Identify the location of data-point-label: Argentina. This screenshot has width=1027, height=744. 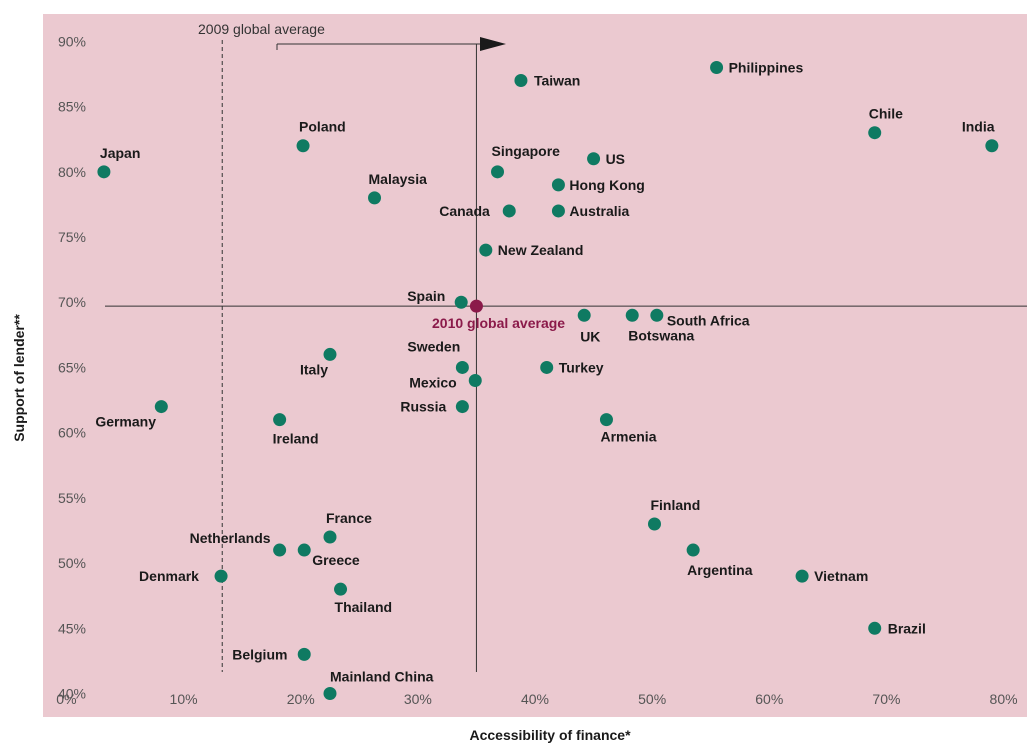
(720, 570).